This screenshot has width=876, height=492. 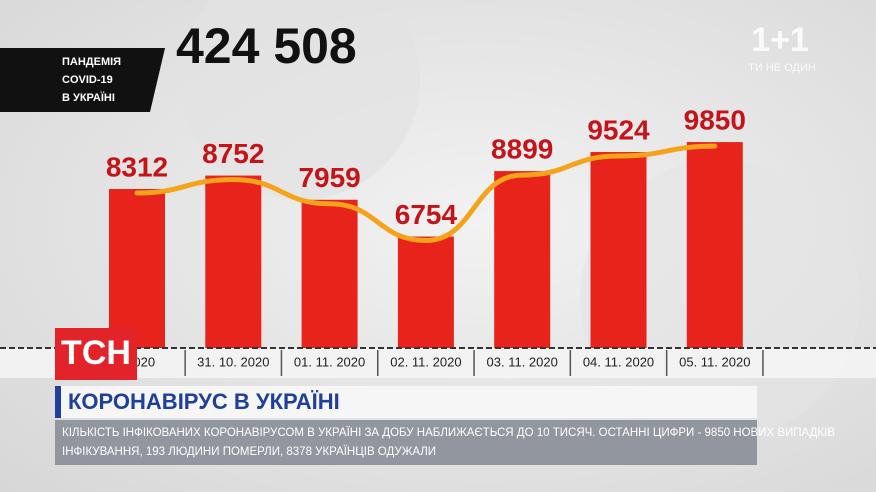 What do you see at coordinates (782, 68) in the screenshot?
I see `logo-slogan: ТИ НЕ ОДИН` at bounding box center [782, 68].